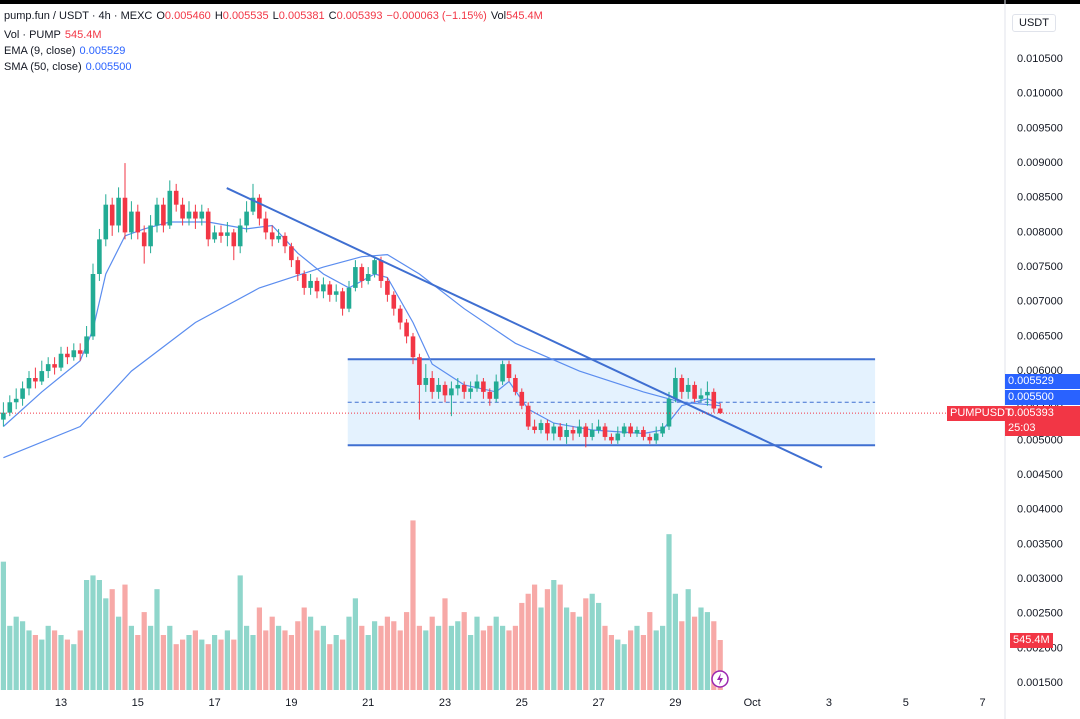 This screenshot has height=719, width=1080. What do you see at coordinates (1040, 302) in the screenshot?
I see `y-tick-label: 0.007000` at bounding box center [1040, 302].